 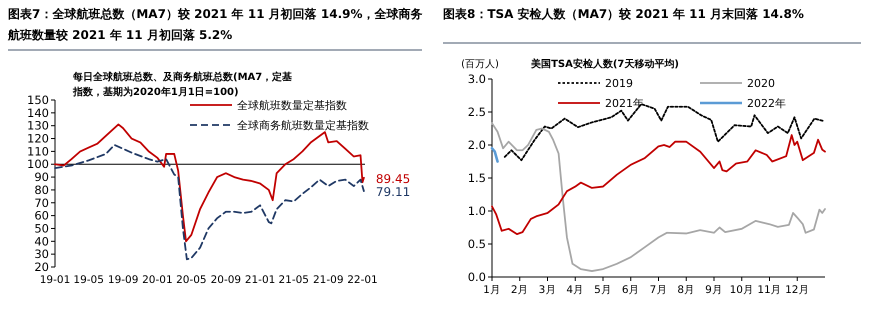 I want to click on annotation: 79.11, so click(x=393, y=192).